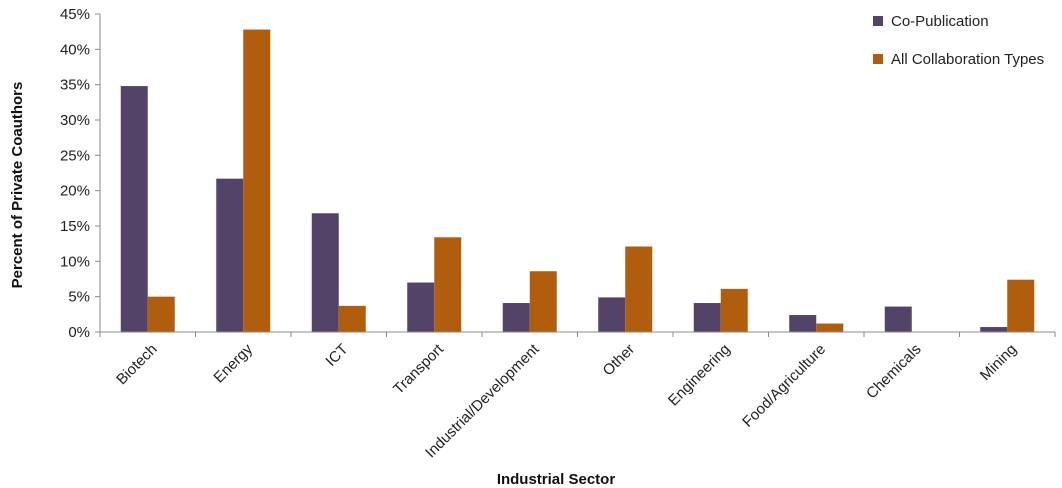 The width and height of the screenshot is (1062, 488). Describe the element at coordinates (75, 155) in the screenshot. I see `y-tick-label: 25%` at that location.